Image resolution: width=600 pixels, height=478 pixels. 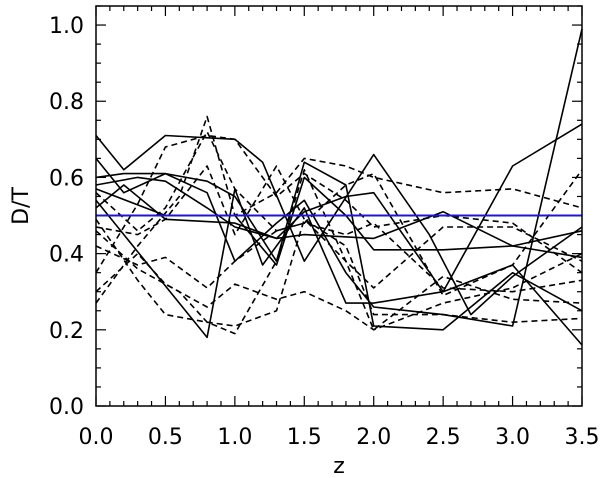 What do you see at coordinates (373, 437) in the screenshot?
I see `x-tick-label: 2.0` at bounding box center [373, 437].